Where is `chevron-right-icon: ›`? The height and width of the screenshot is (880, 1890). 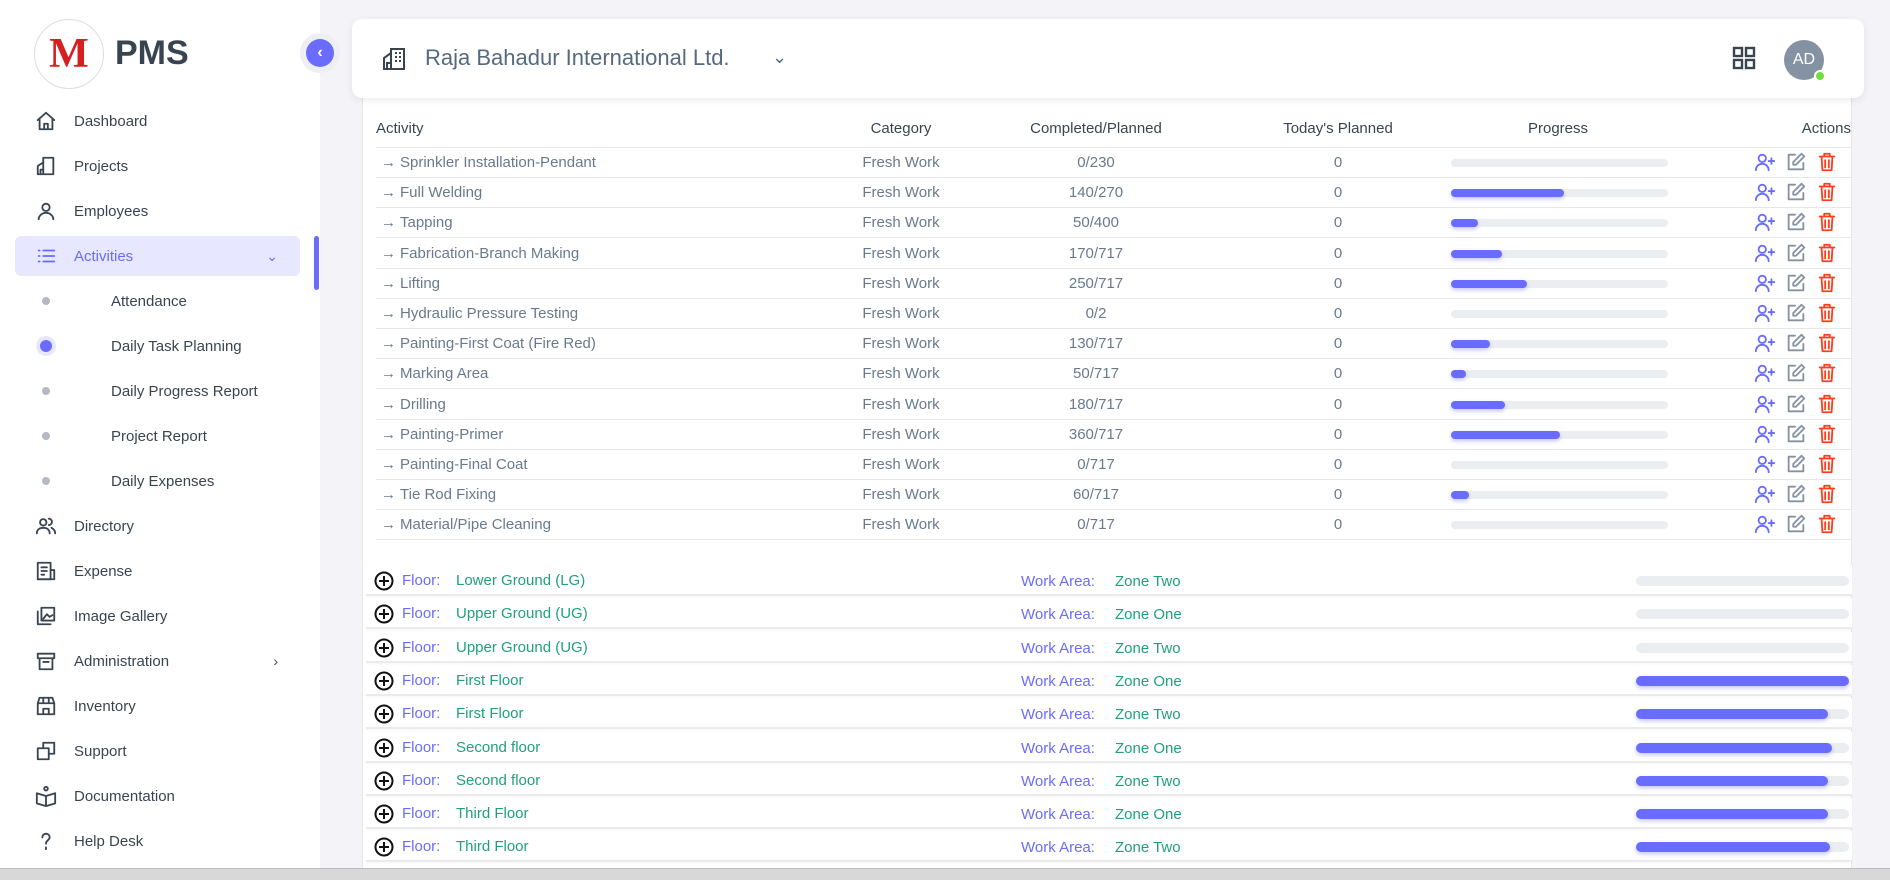 chevron-right-icon: › is located at coordinates (275, 661).